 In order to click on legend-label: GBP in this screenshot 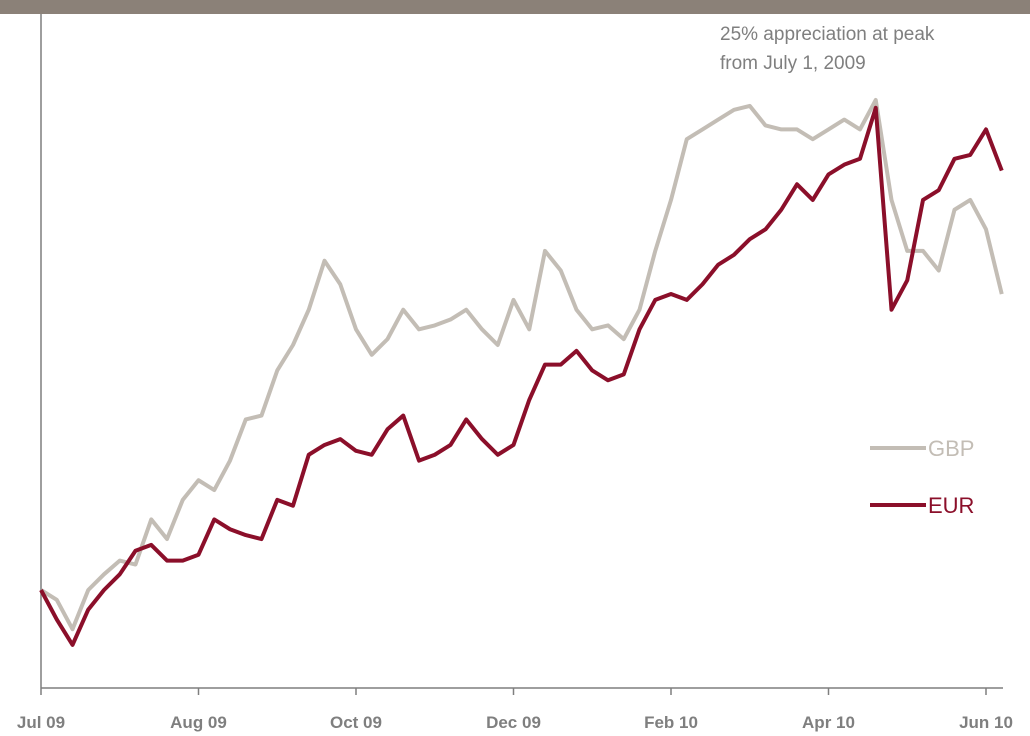, I will do `click(951, 448)`.